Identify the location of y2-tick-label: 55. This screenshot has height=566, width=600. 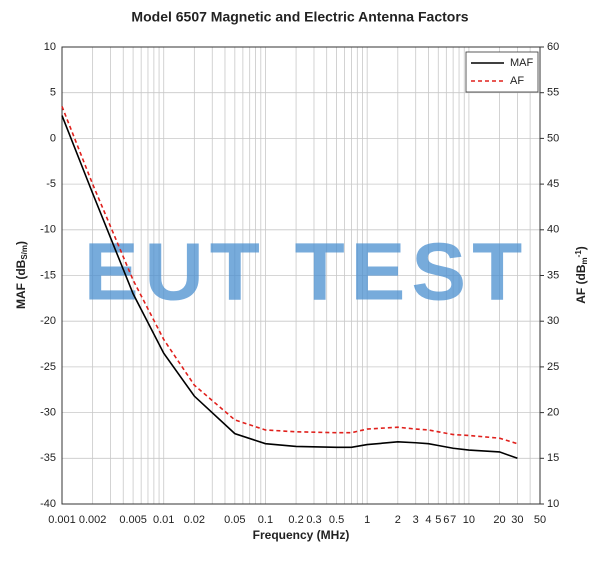
(553, 93).